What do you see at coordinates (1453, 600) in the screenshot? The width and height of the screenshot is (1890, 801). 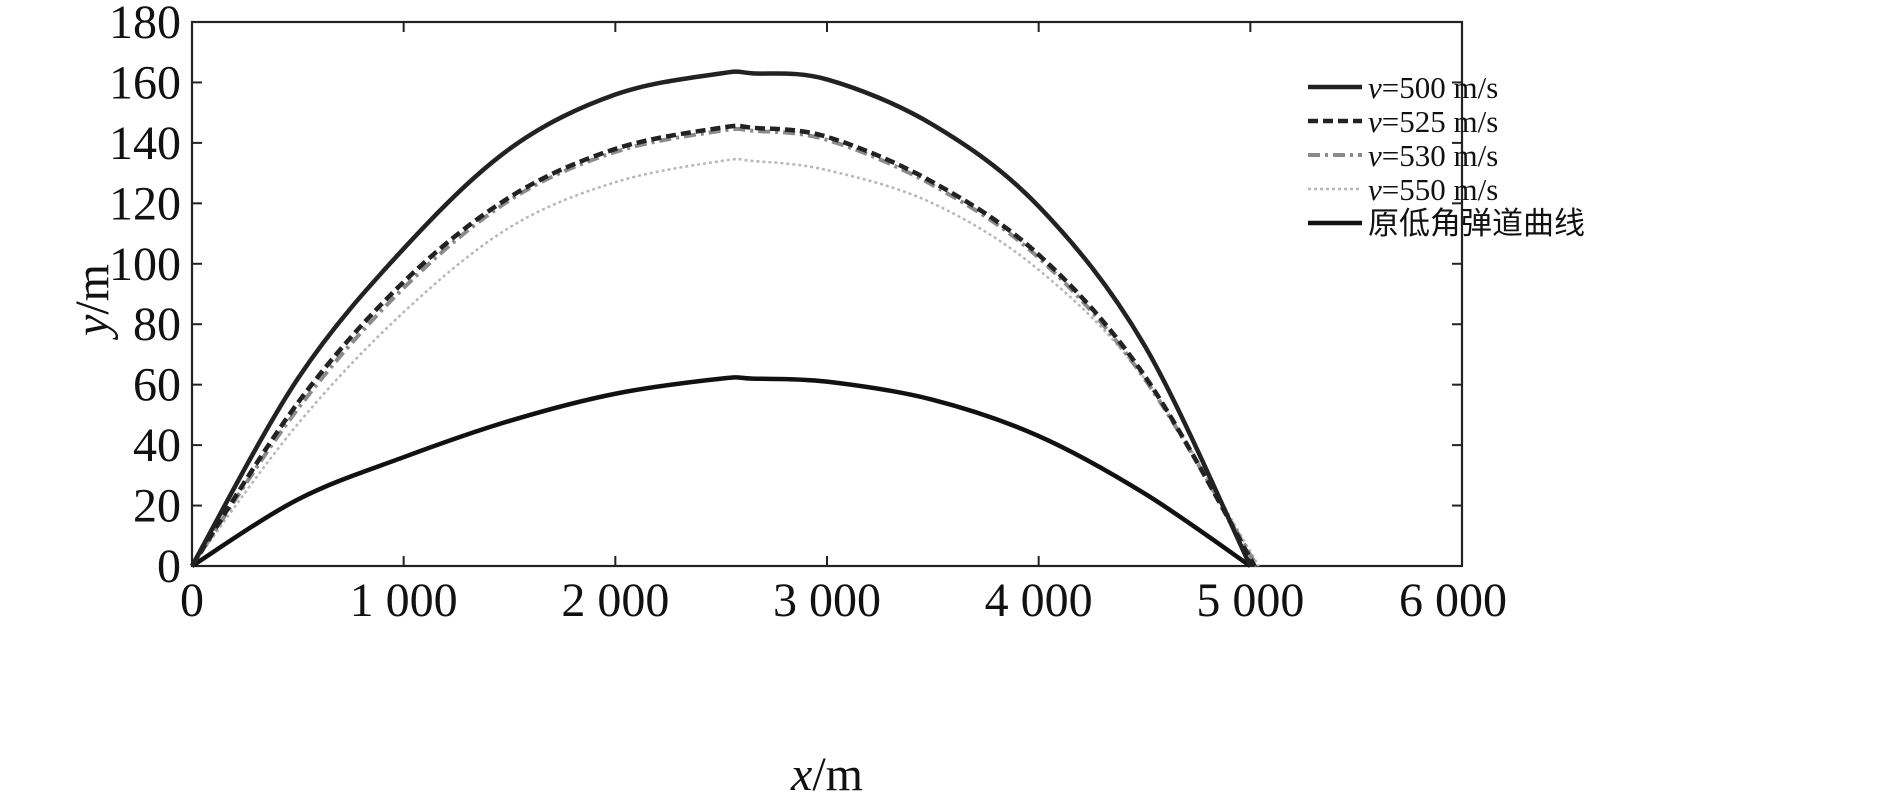 I see `x-tick-label: 6 000` at bounding box center [1453, 600].